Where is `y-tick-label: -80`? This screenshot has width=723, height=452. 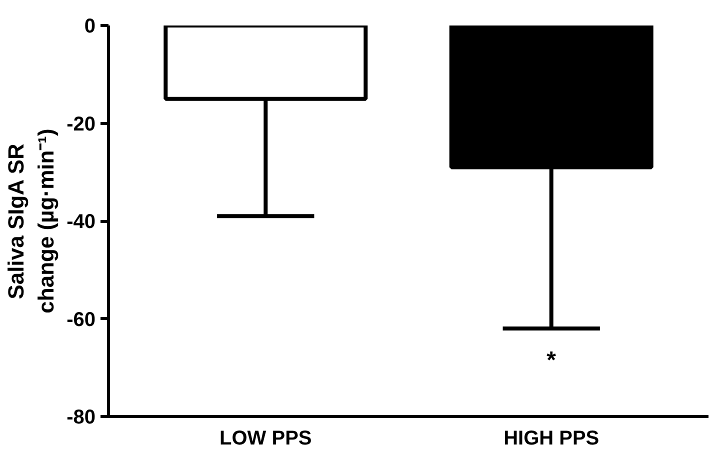
y-tick-label: -80 is located at coordinates (81, 417).